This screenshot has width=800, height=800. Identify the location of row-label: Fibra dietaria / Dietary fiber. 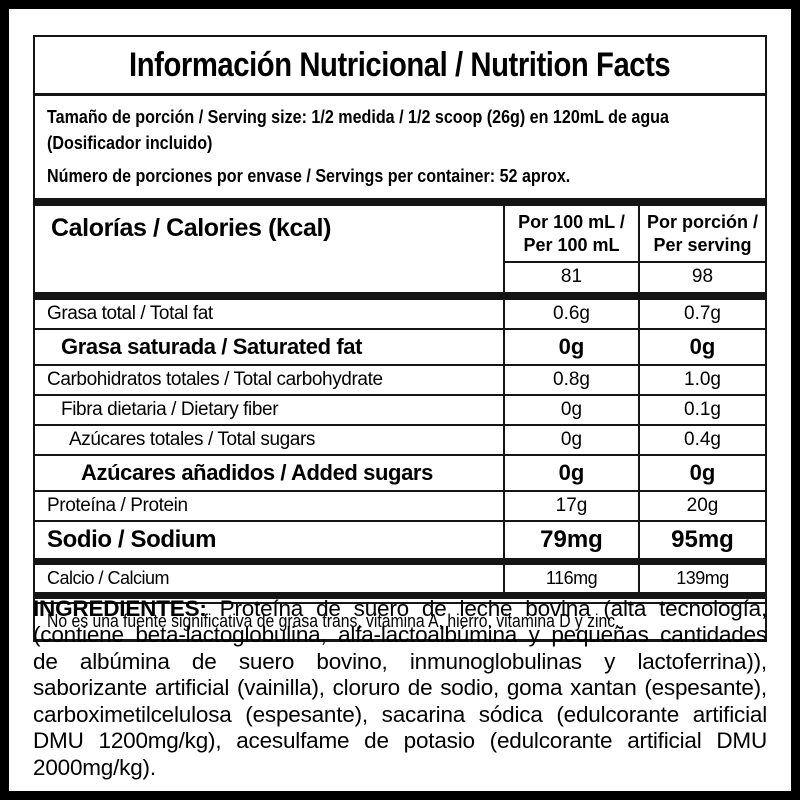
(170, 409).